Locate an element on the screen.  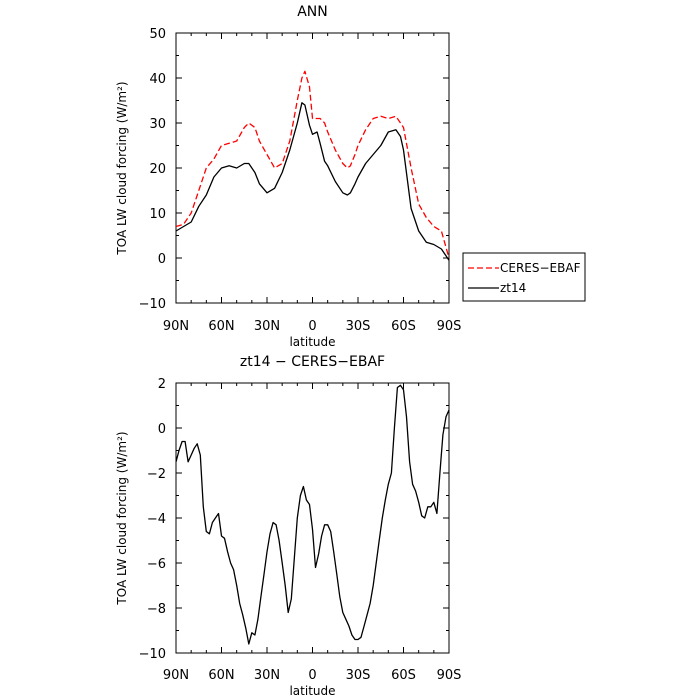
legend-box is located at coordinates (524, 277).